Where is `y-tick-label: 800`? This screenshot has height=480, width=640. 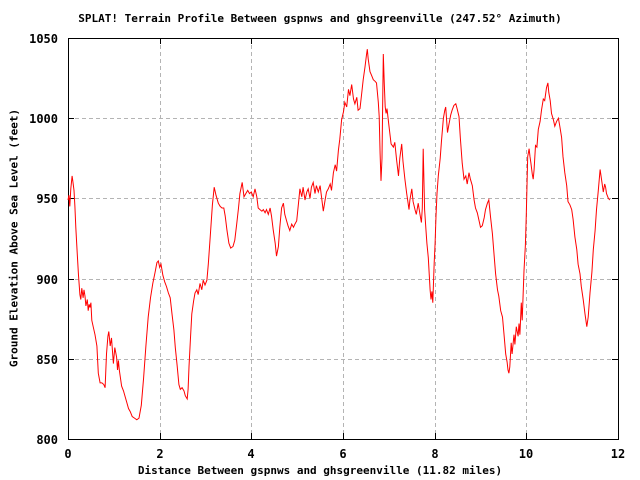
y-tick-label: 800 is located at coordinates (47, 440).